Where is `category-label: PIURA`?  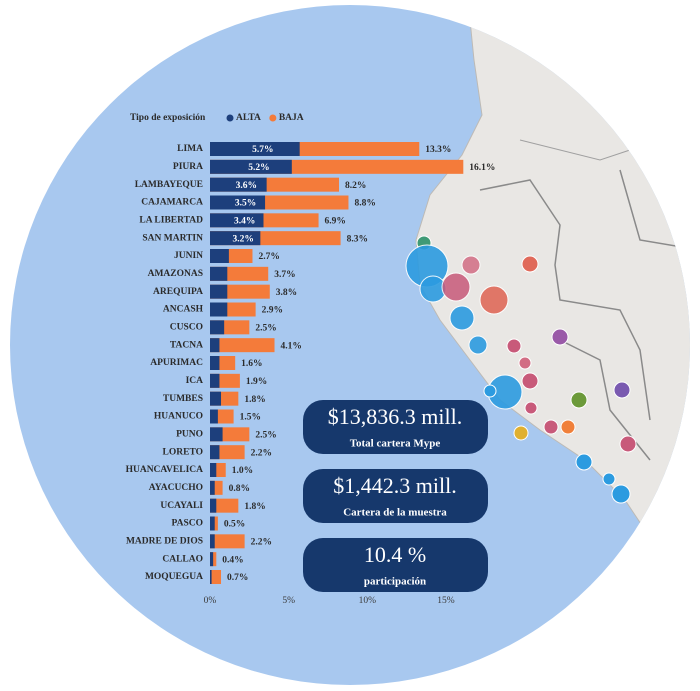 category-label: PIURA is located at coordinates (188, 167).